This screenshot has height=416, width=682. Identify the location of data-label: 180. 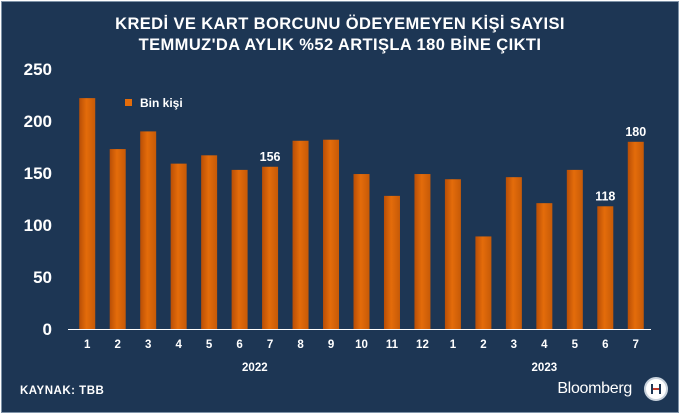
(635, 132).